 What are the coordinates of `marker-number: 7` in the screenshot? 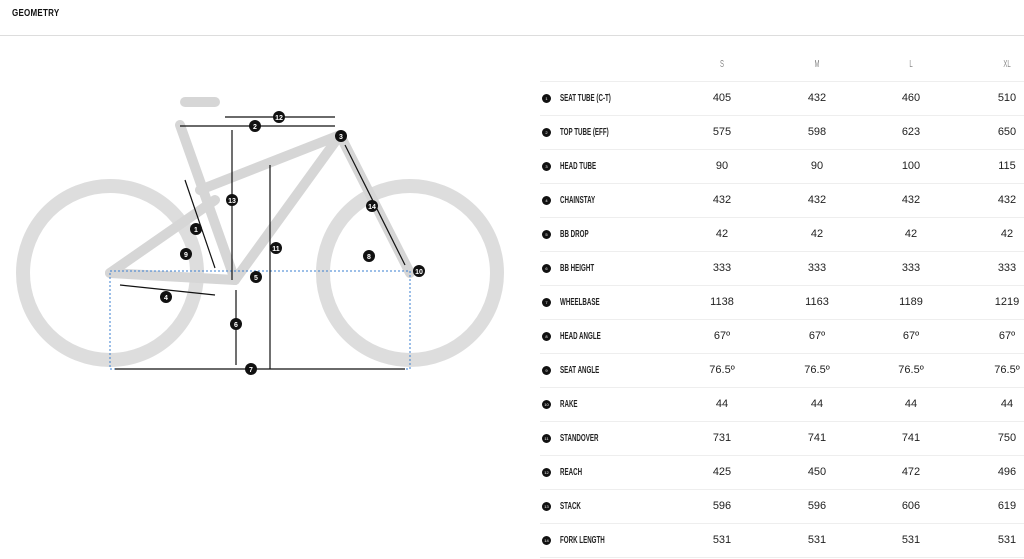 It's located at (251, 370).